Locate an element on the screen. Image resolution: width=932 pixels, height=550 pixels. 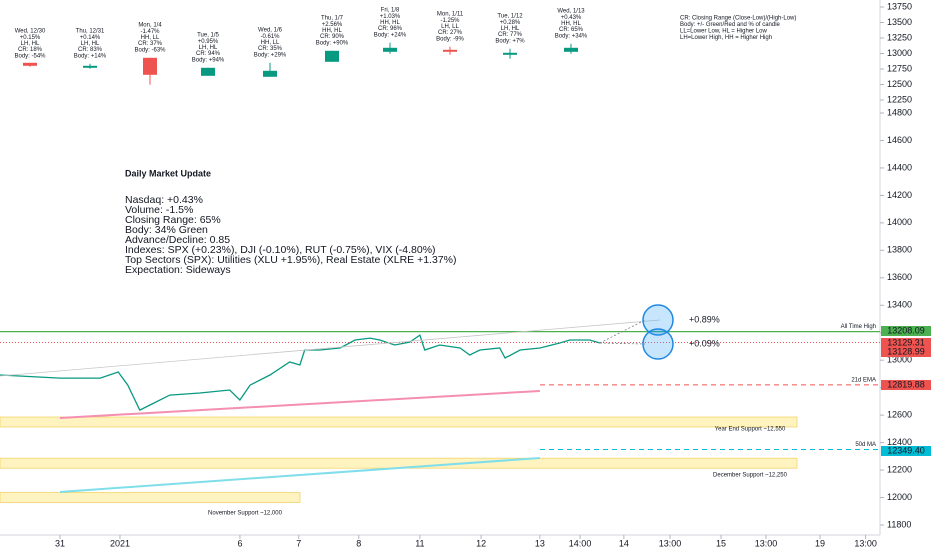
summary-line: +0.15% is located at coordinates (30, 38).